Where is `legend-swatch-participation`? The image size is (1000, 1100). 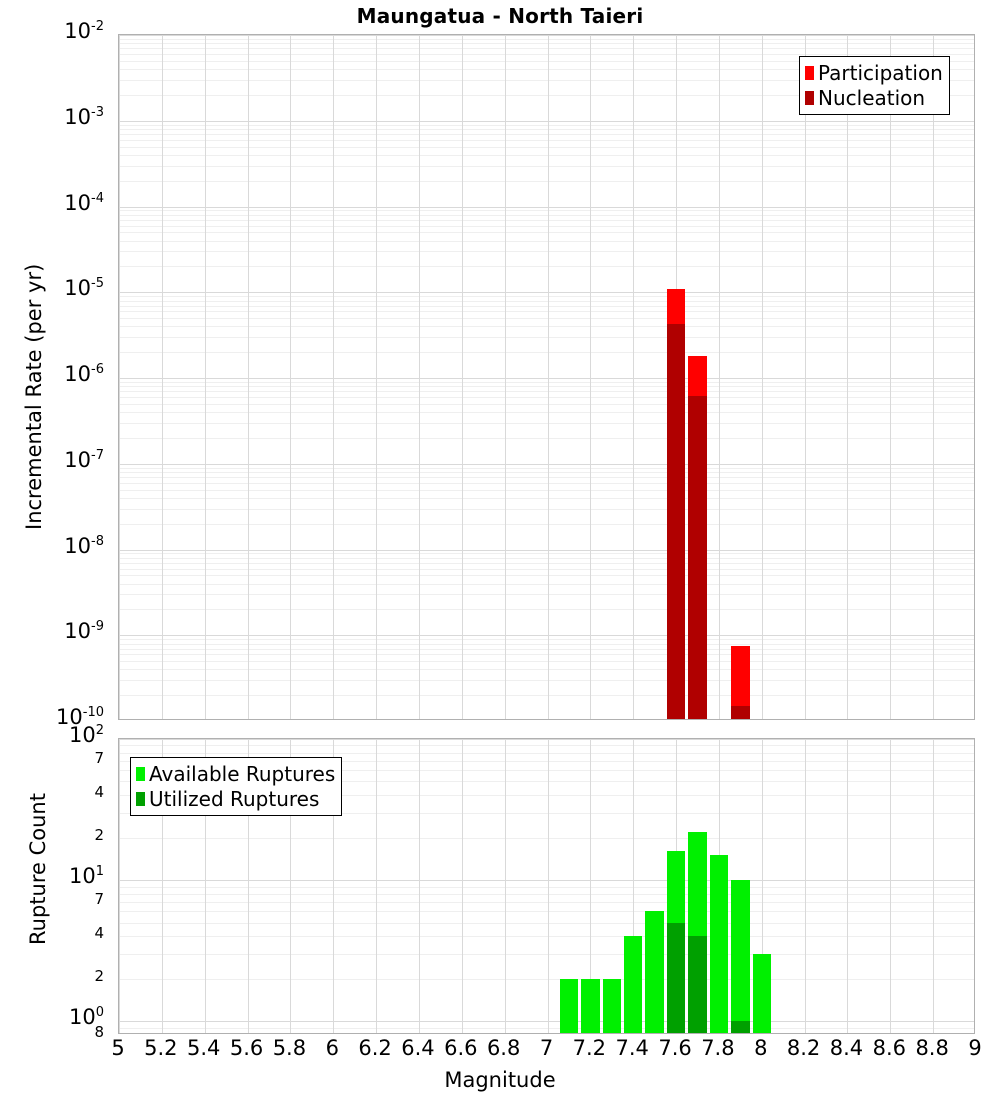 legend-swatch-participation is located at coordinates (809, 72).